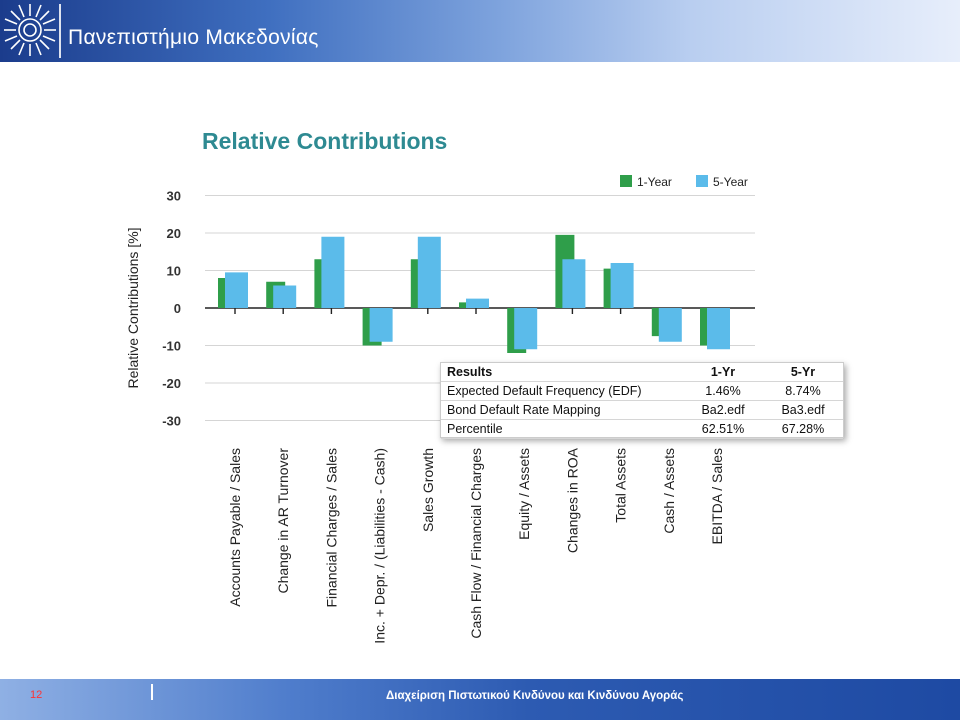 The image size is (960, 720). What do you see at coordinates (723, 391) in the screenshot?
I see `results-row-1yr: 1.46%` at bounding box center [723, 391].